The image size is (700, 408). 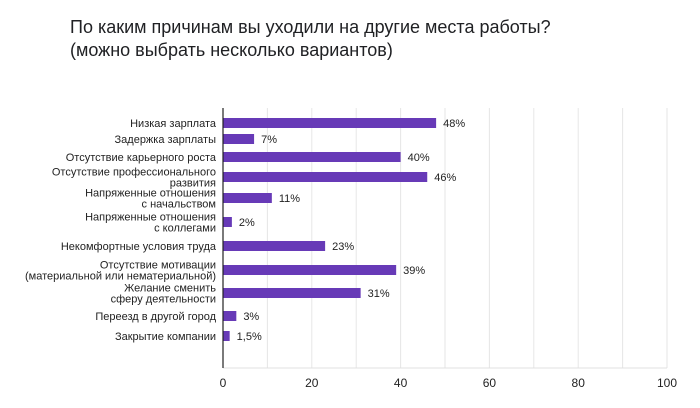 What do you see at coordinates (414, 271) in the screenshot?
I see `data-label: 39%` at bounding box center [414, 271].